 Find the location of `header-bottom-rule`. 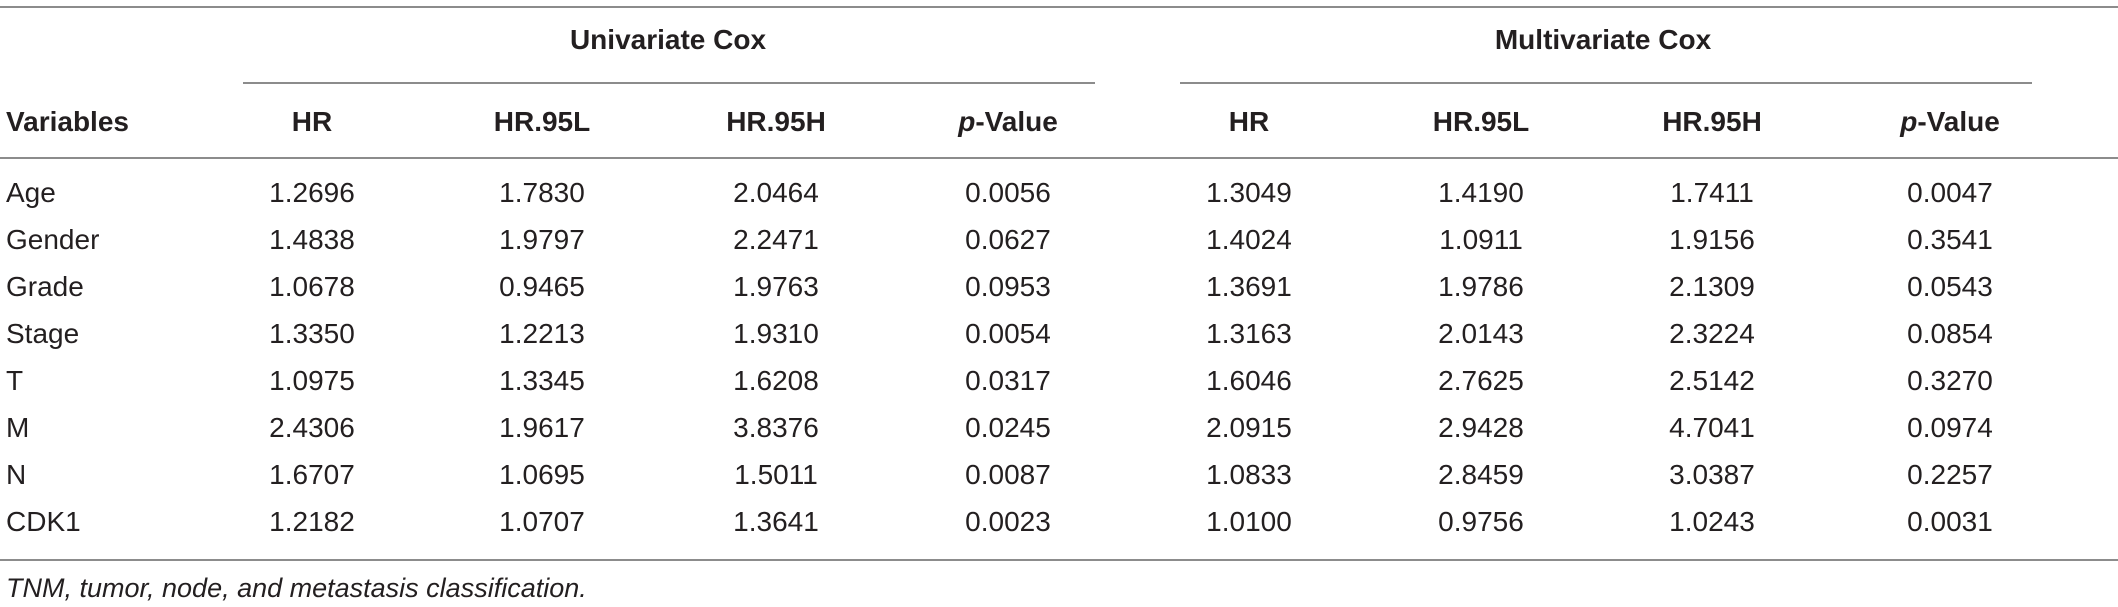

header-bottom-rule is located at coordinates (1059, 158).